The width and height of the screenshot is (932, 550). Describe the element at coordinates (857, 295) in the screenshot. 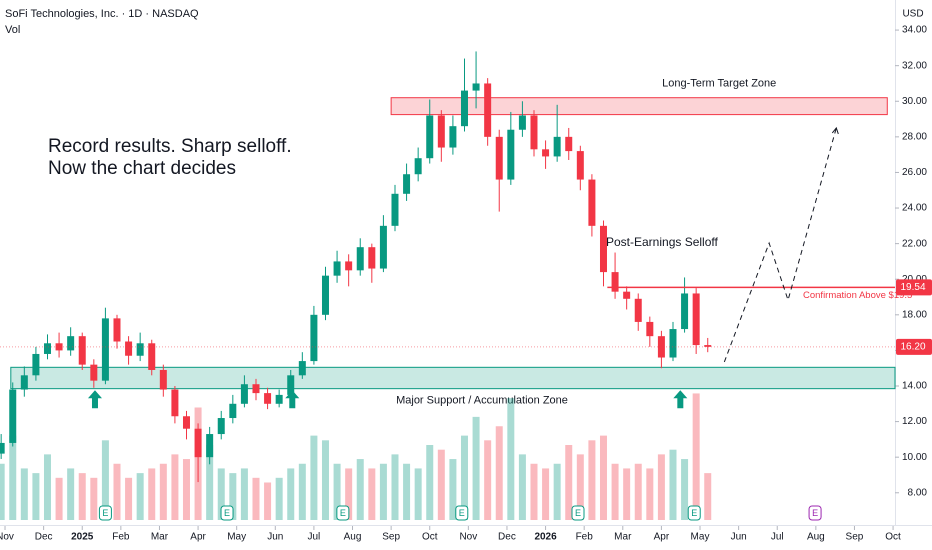

I see `level-note: Confirmation Above $19.5` at that location.